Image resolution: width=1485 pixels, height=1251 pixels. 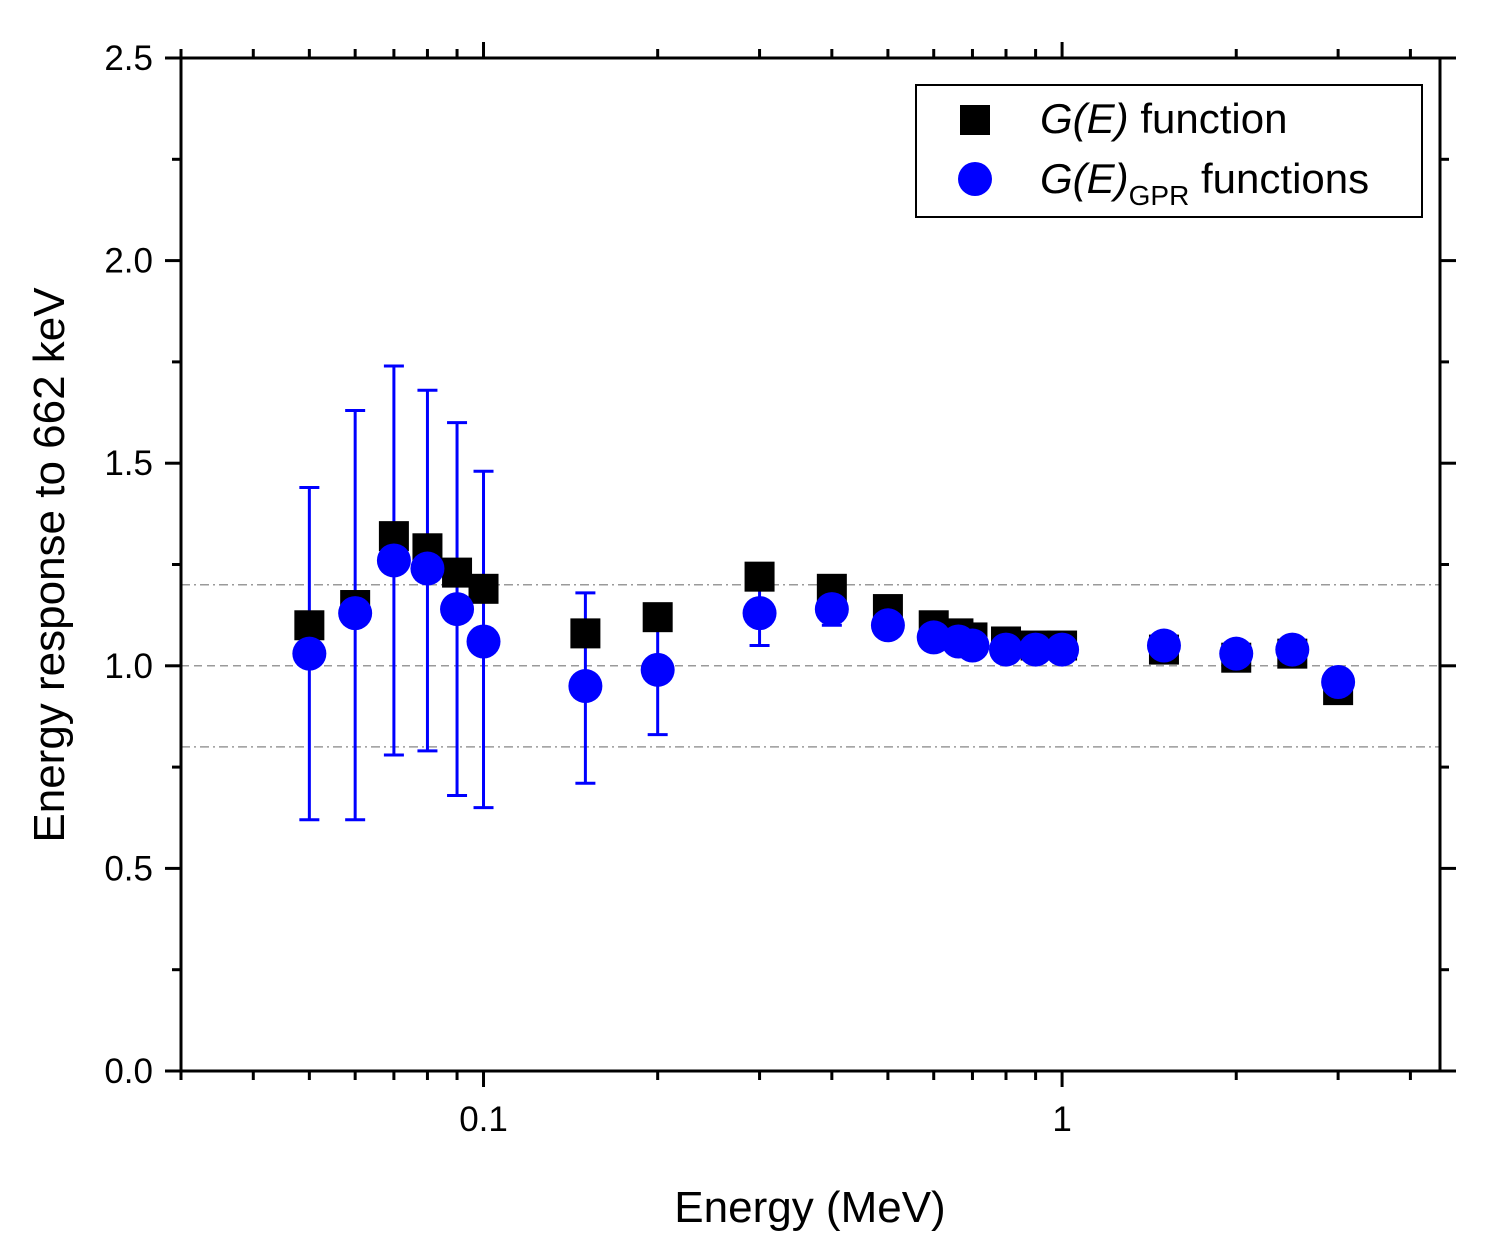 I want to click on y-tick-label: 1.5, so click(x=128, y=463).